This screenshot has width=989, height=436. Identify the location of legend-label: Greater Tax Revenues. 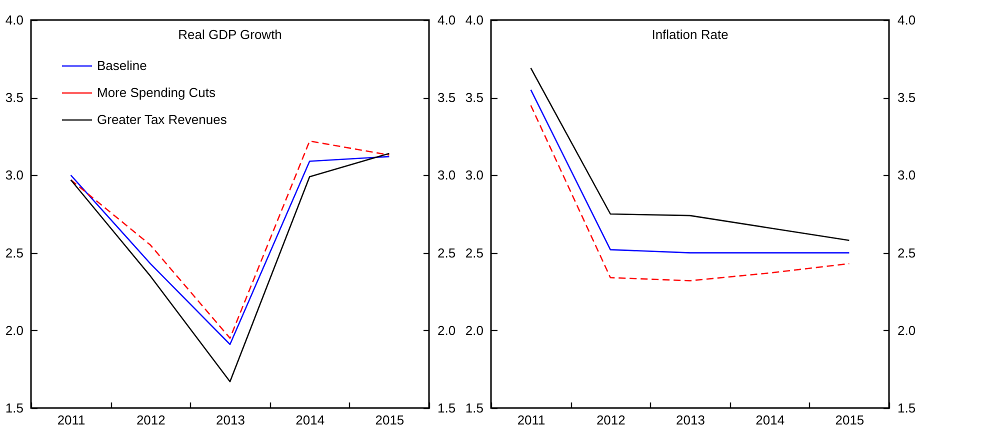
(162, 119).